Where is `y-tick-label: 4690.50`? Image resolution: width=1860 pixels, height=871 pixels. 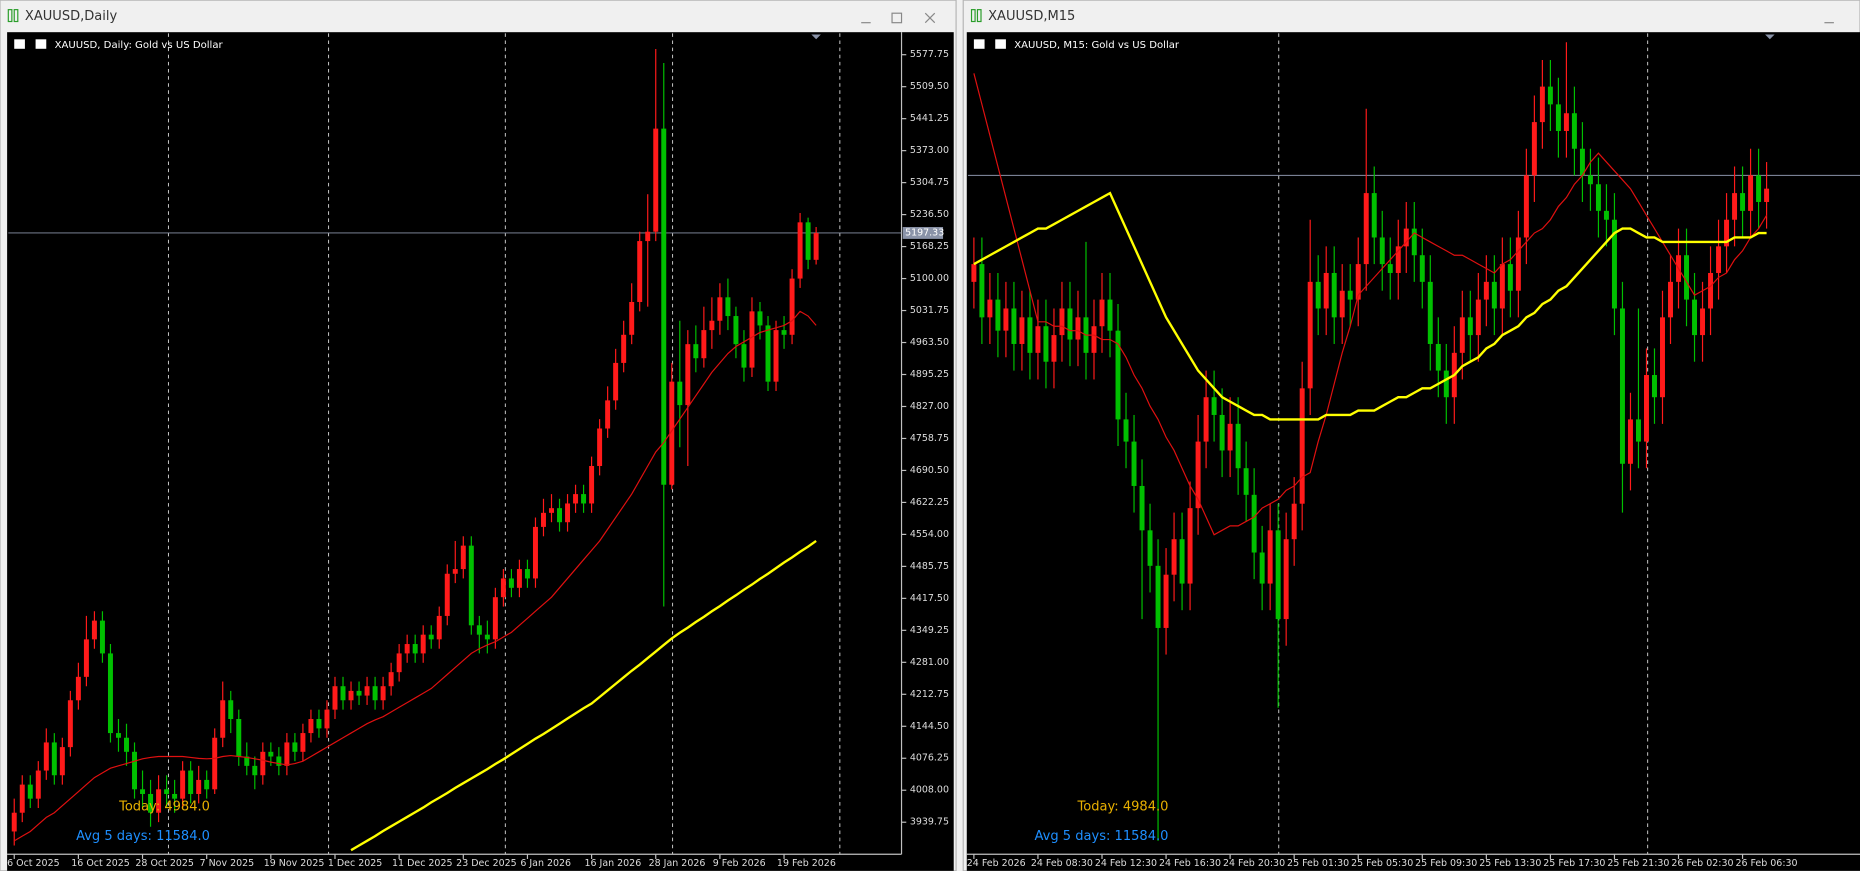 y-tick-label: 4690.50 is located at coordinates (929, 470).